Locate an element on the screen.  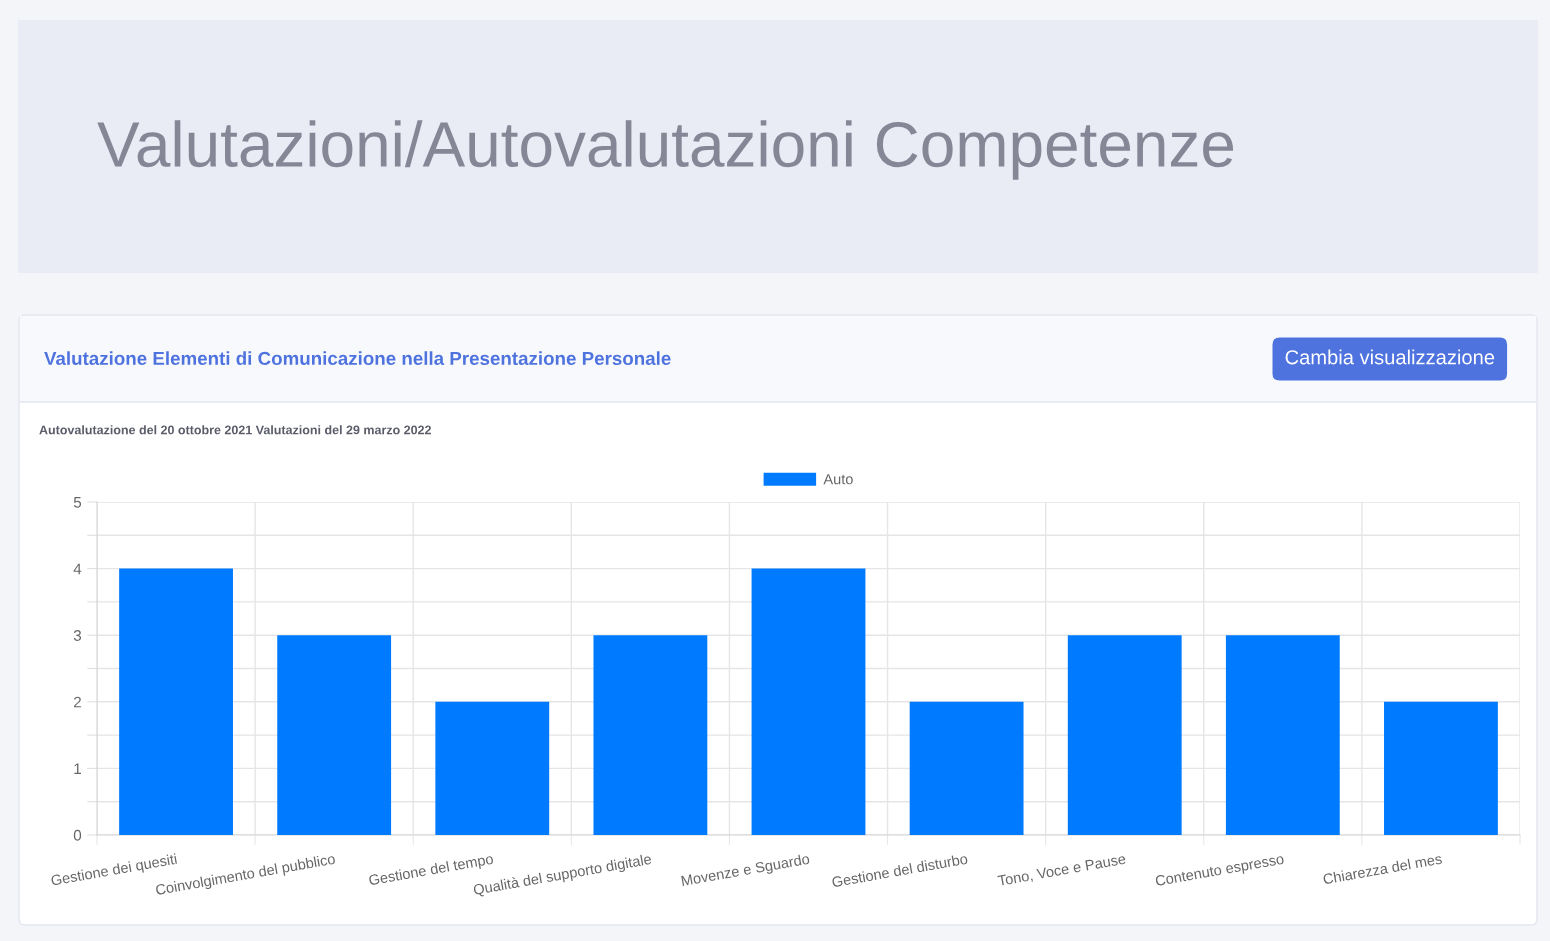
x-tick-label: Gestione del disturbo is located at coordinates (899, 870).